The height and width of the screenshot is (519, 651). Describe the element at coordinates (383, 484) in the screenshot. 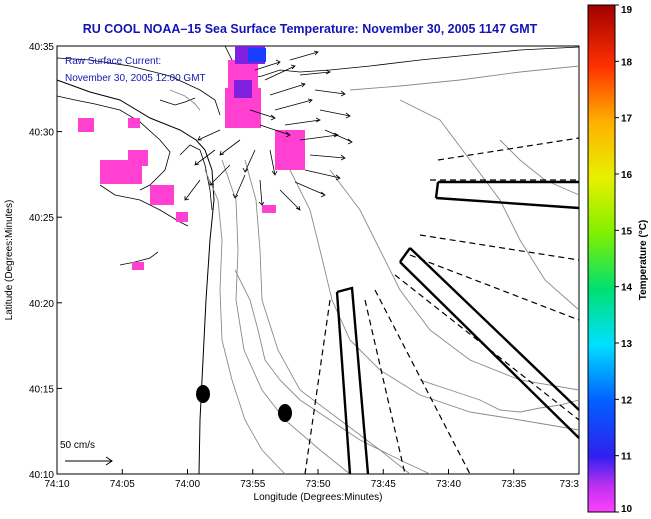

I see `x-tick-label: 73:45` at that location.